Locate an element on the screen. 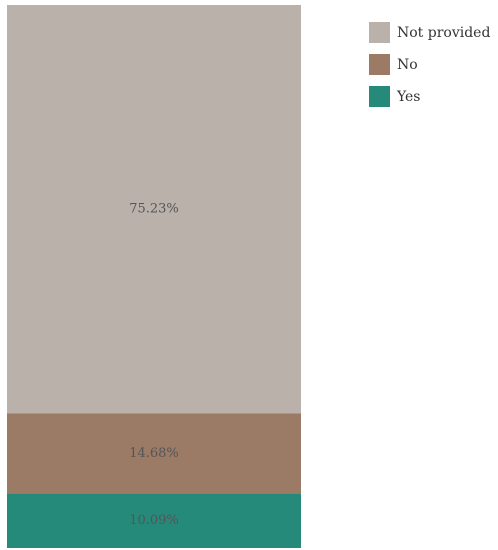 Image resolution: width=498 pixels, height=550 pixels. chart-legend: Not provided No Yes is located at coordinates (429, 70).